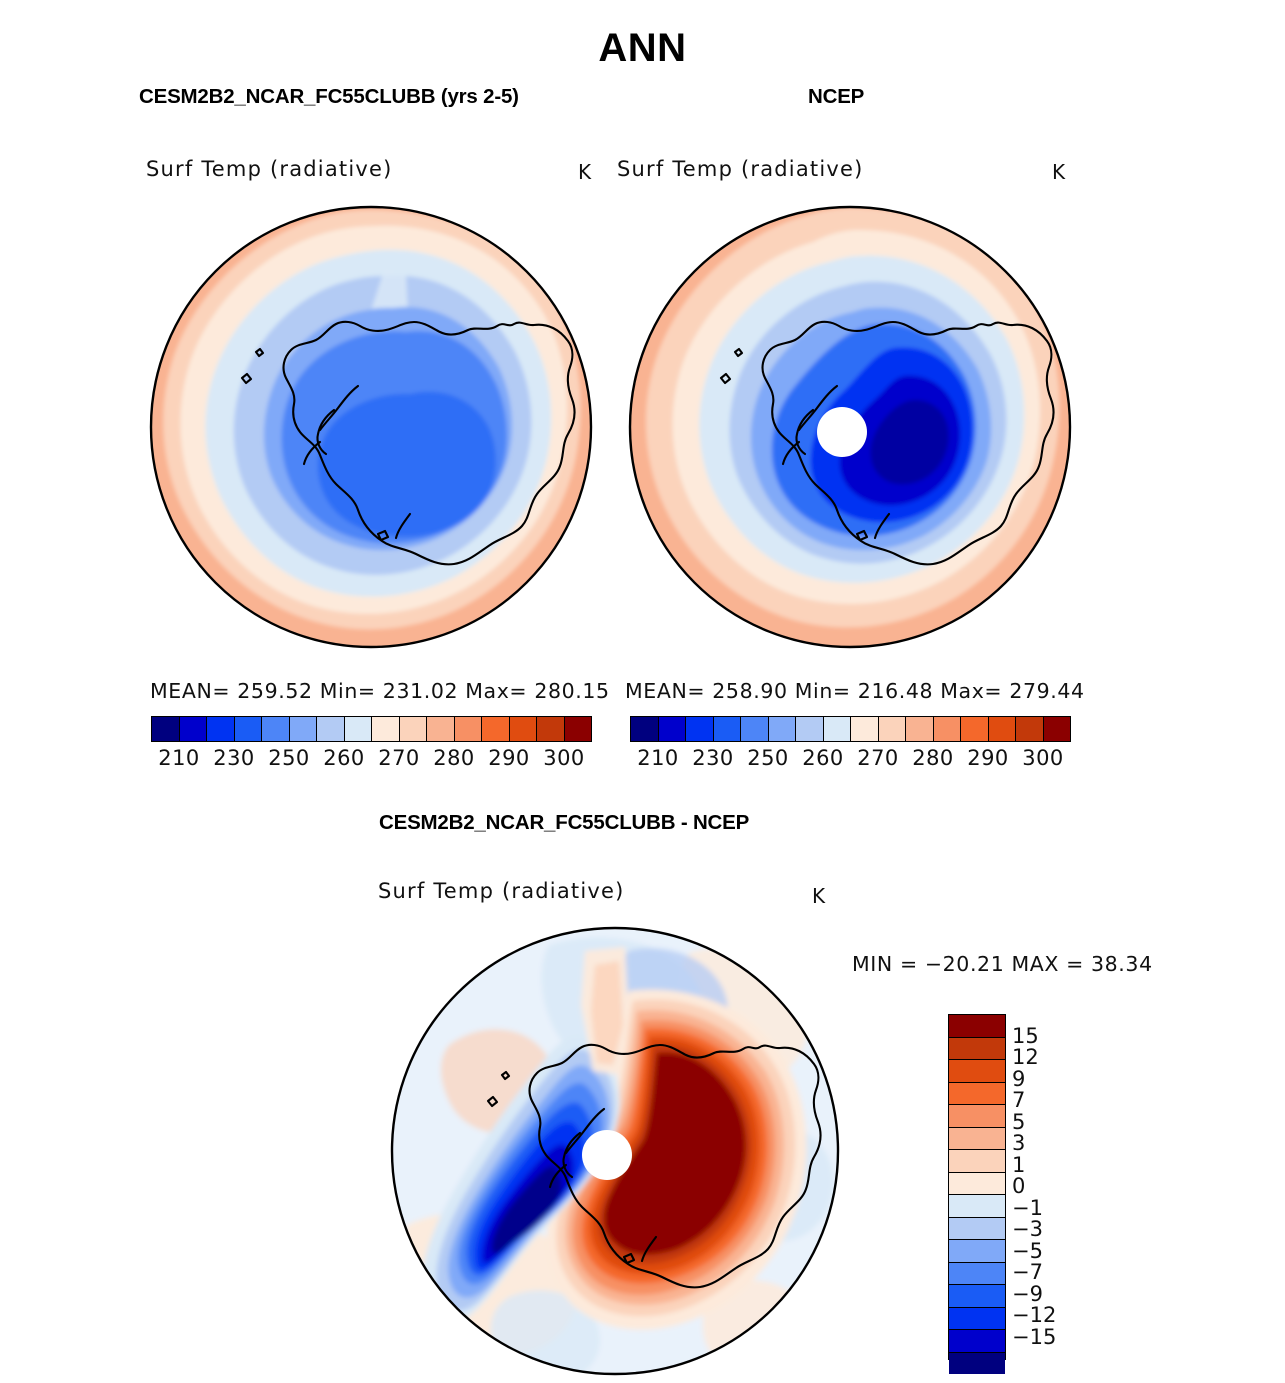 The image size is (1285, 1383). What do you see at coordinates (850, 729) in the screenshot?
I see `right-colorbar` at bounding box center [850, 729].